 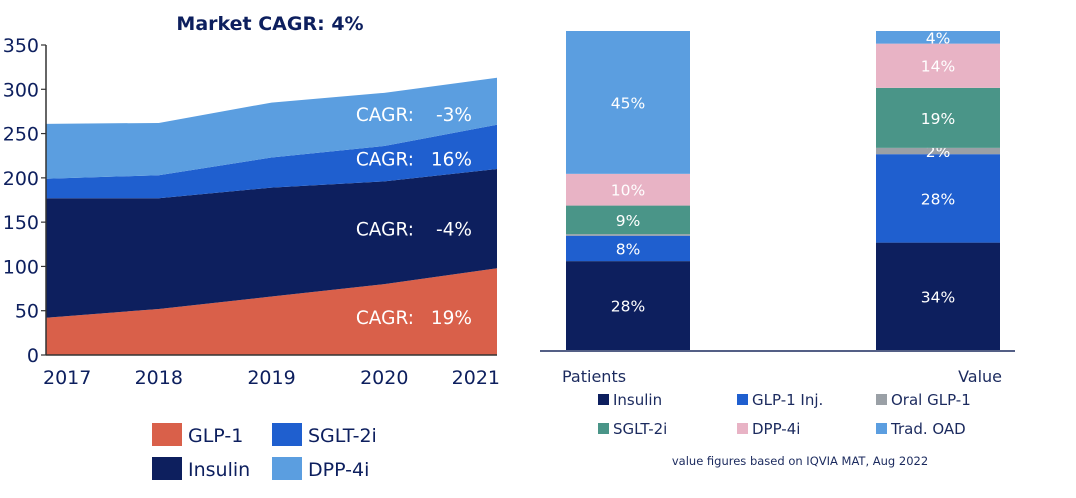 I want to click on cagr-value-glp-1: 19%, so click(x=451, y=318).